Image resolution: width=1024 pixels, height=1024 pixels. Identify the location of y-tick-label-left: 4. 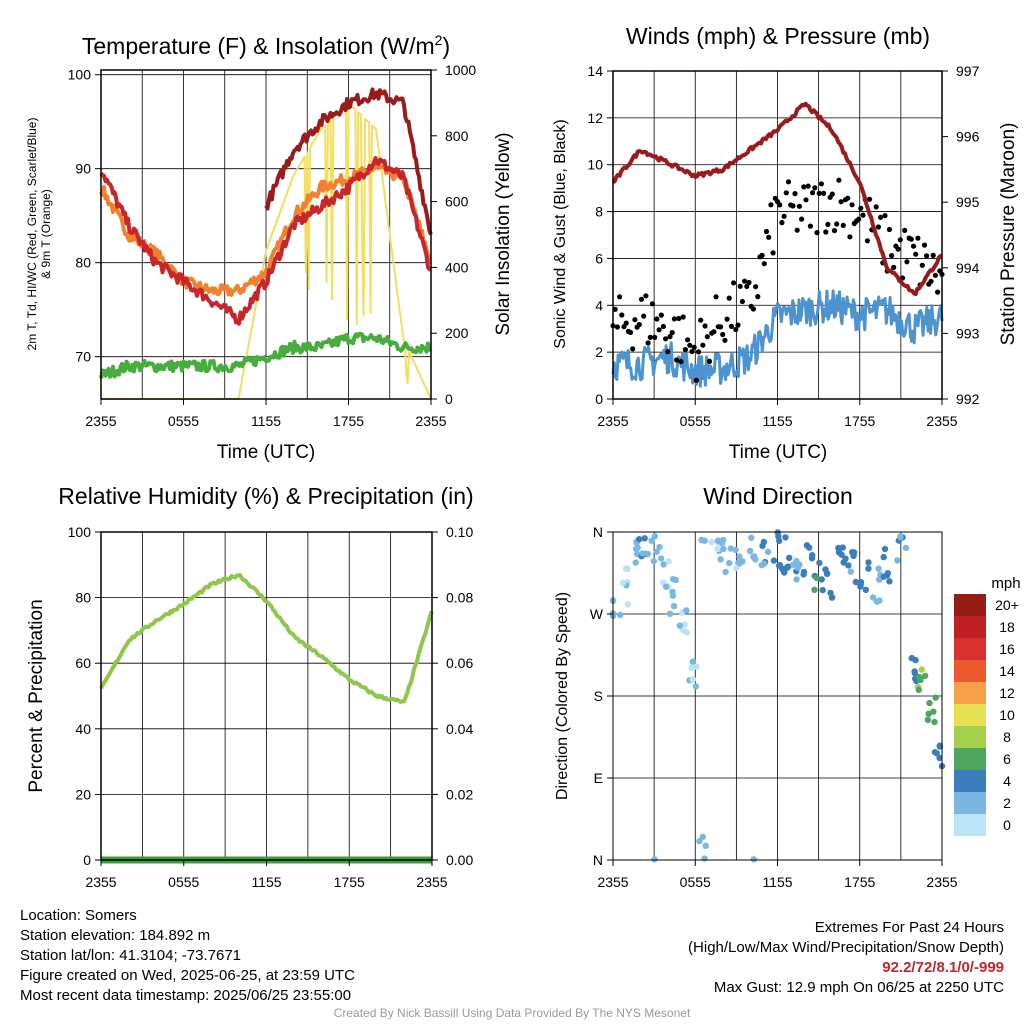
(599, 305).